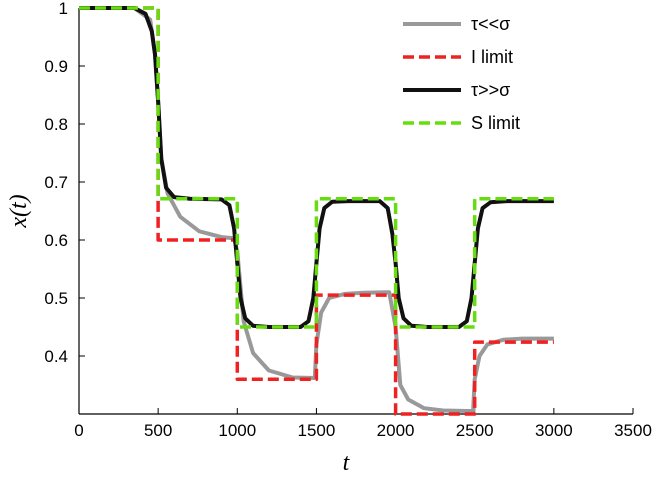 This screenshot has width=665, height=481. Describe the element at coordinates (490, 24) in the screenshot. I see `legend-label-0: τ<<σ` at that location.